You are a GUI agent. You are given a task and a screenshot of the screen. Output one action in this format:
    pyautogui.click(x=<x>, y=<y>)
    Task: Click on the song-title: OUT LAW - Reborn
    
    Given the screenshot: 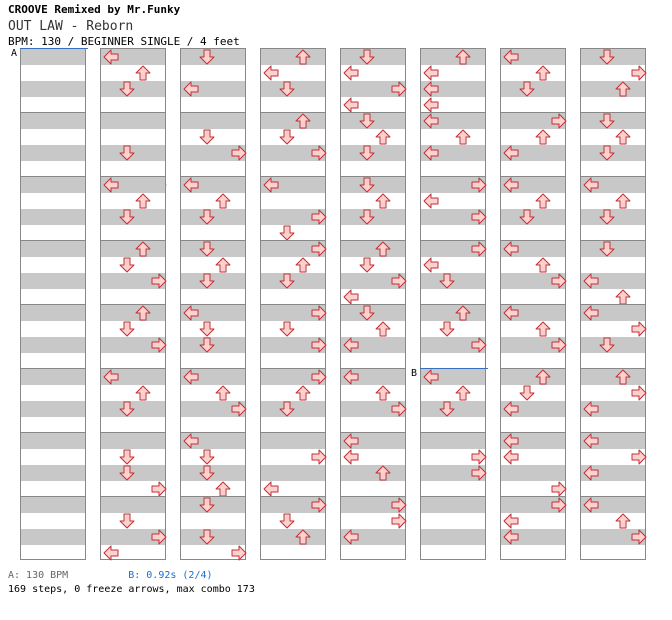 What is the action you would take?
    pyautogui.click(x=71, y=26)
    